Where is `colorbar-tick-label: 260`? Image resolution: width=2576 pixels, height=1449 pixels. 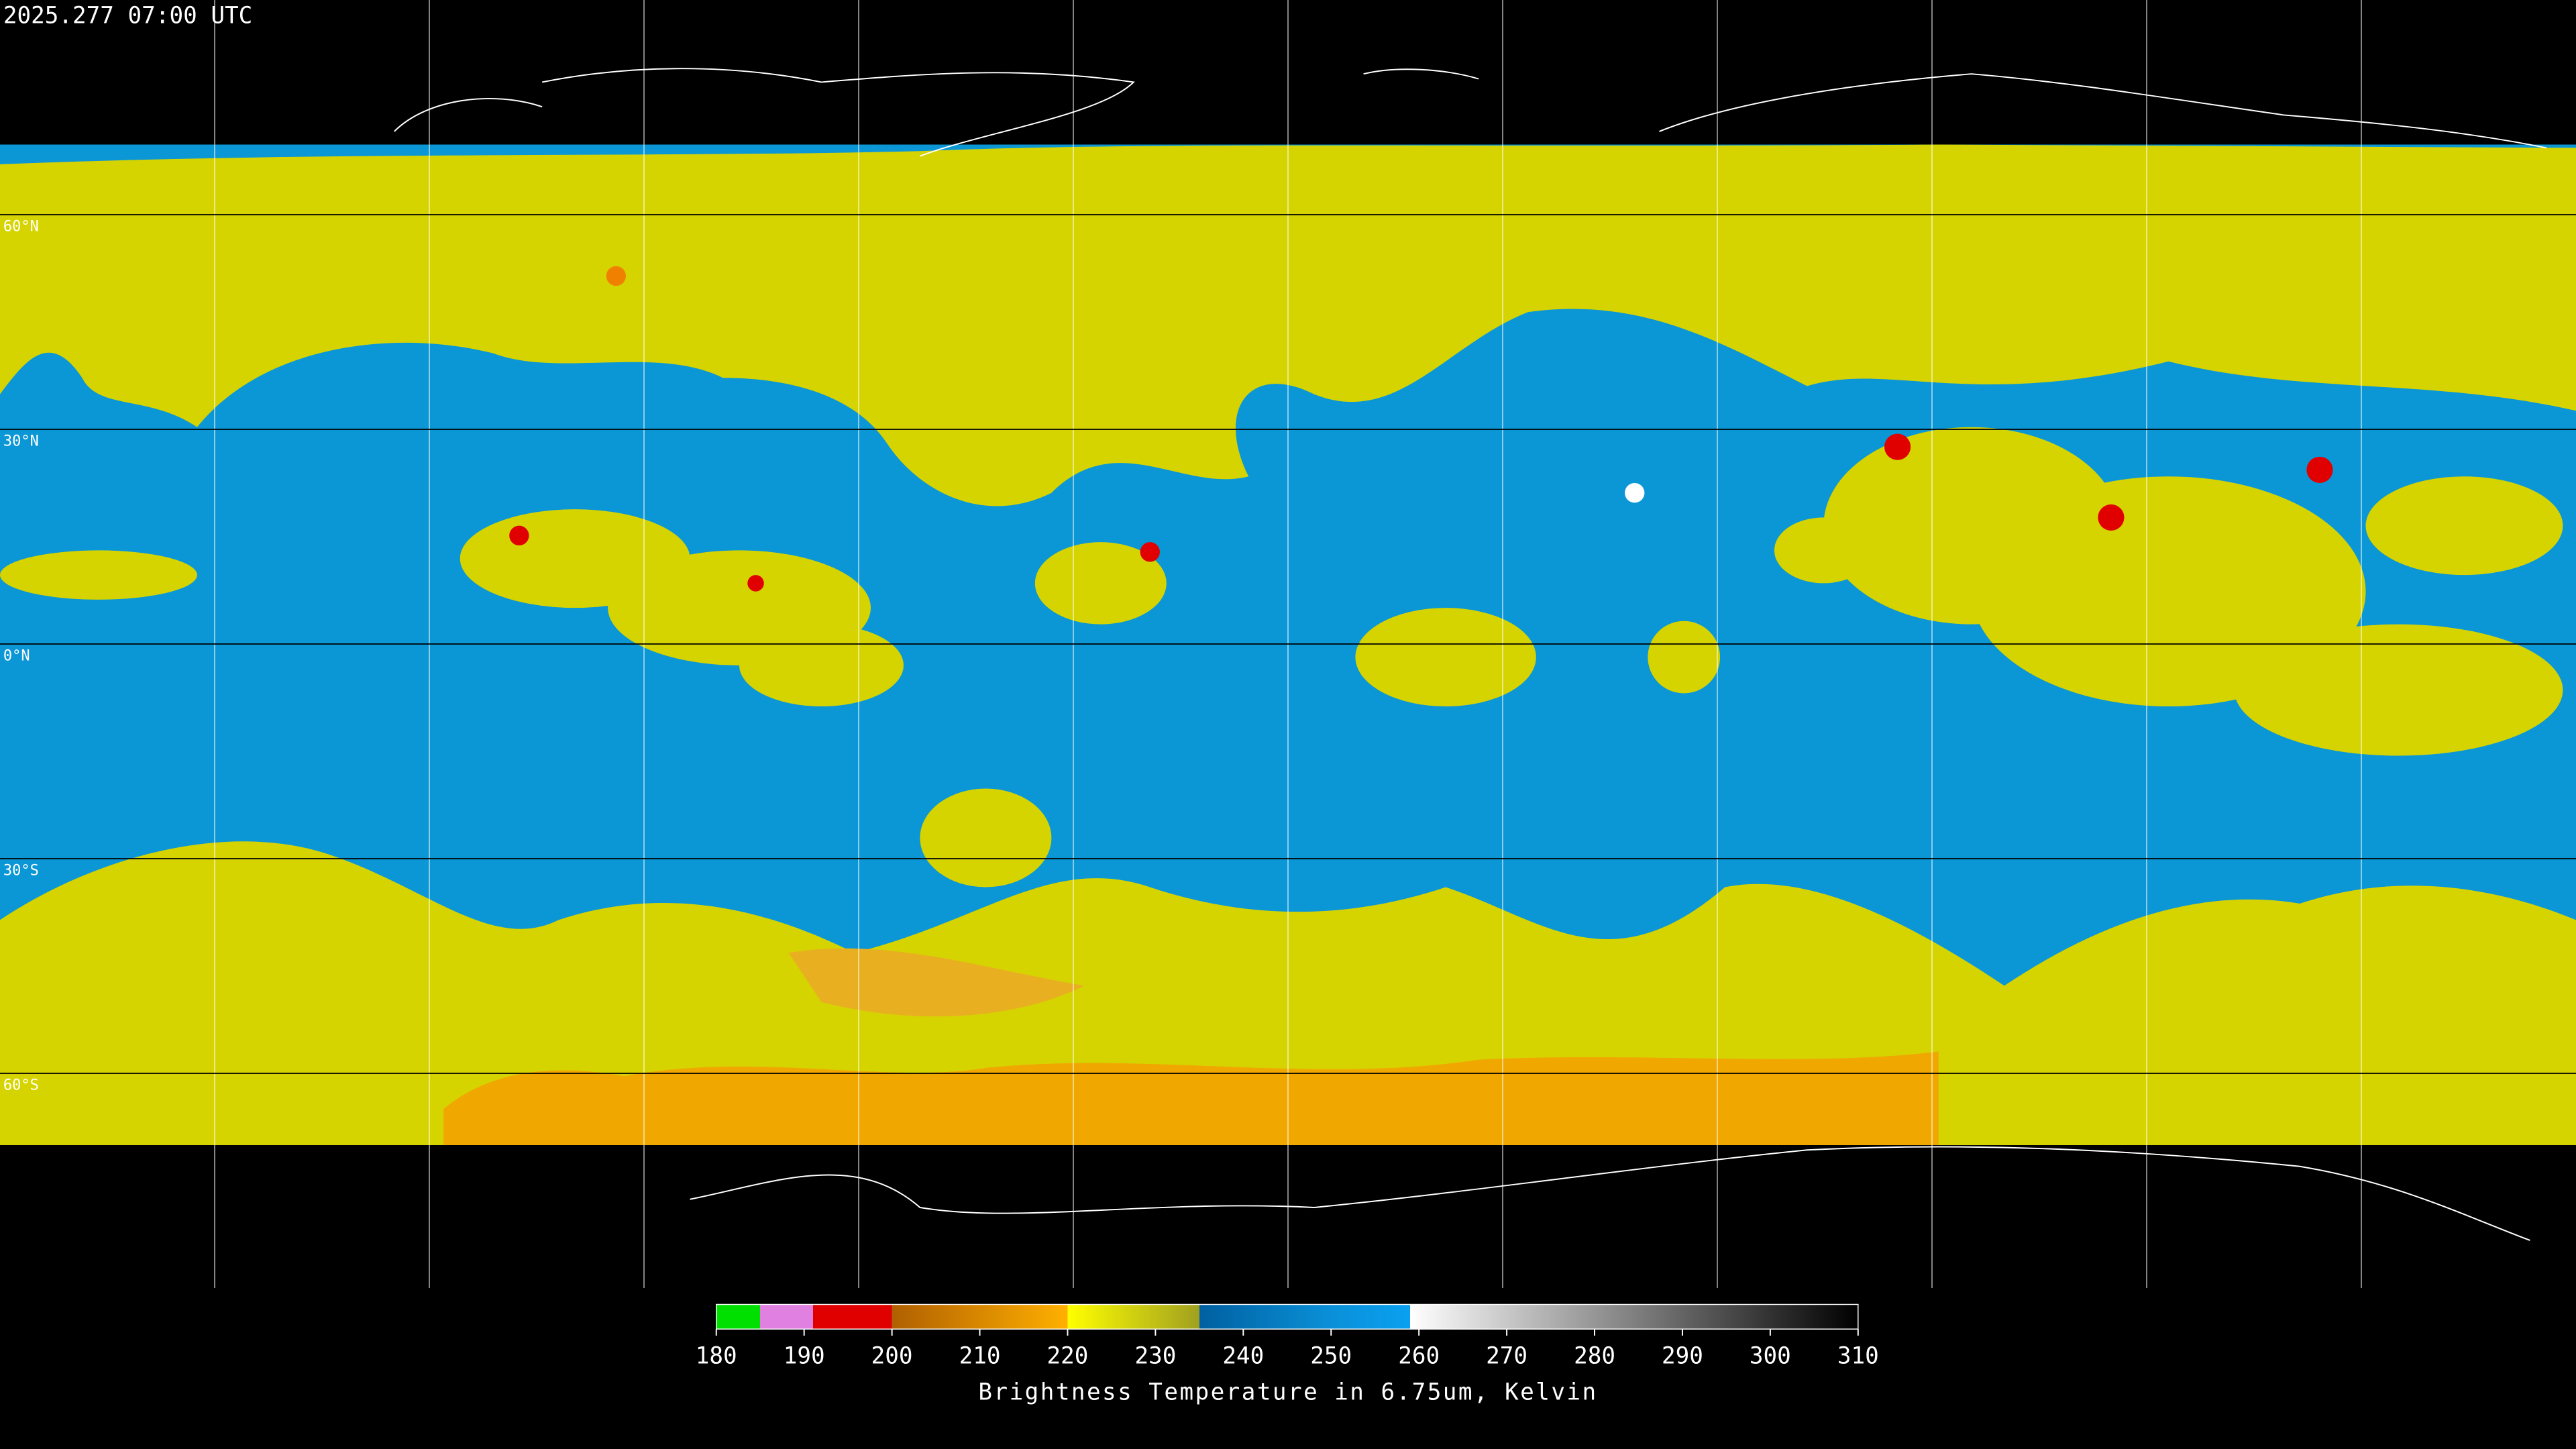 colorbar-tick-label: 260 is located at coordinates (1419, 1356).